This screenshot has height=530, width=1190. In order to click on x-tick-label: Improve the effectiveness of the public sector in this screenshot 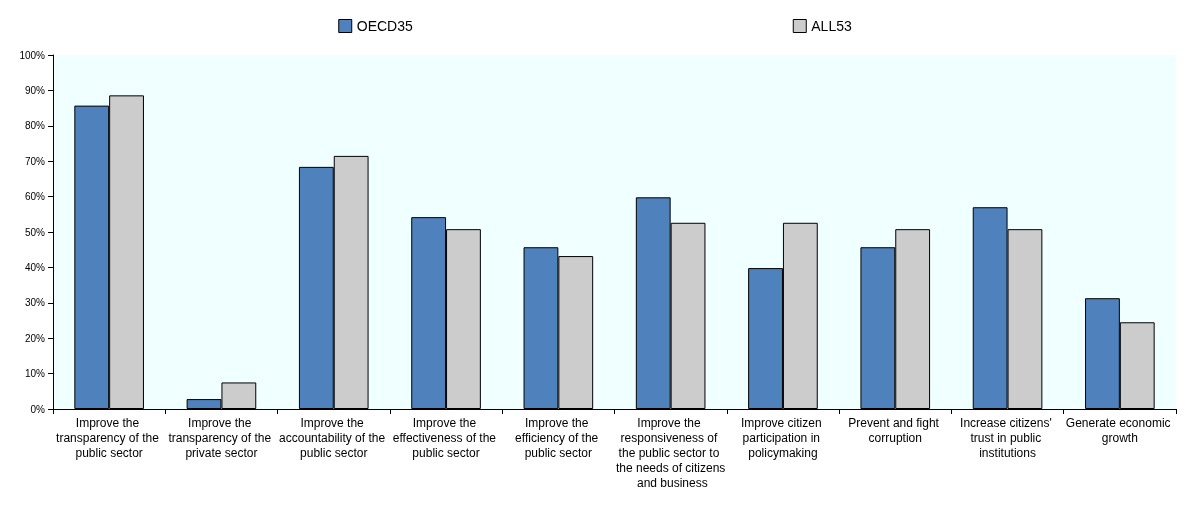, I will do `click(446, 437)`.